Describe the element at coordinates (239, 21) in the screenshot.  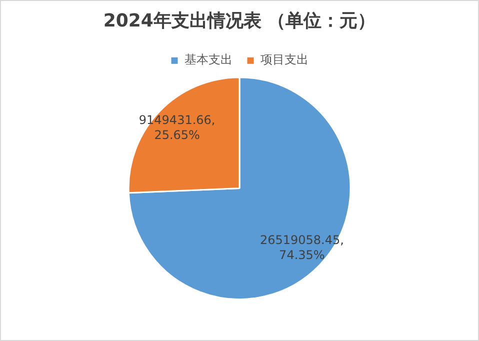
I see `chart-title: 2024年支出情况表 （单位：元）` at that location.